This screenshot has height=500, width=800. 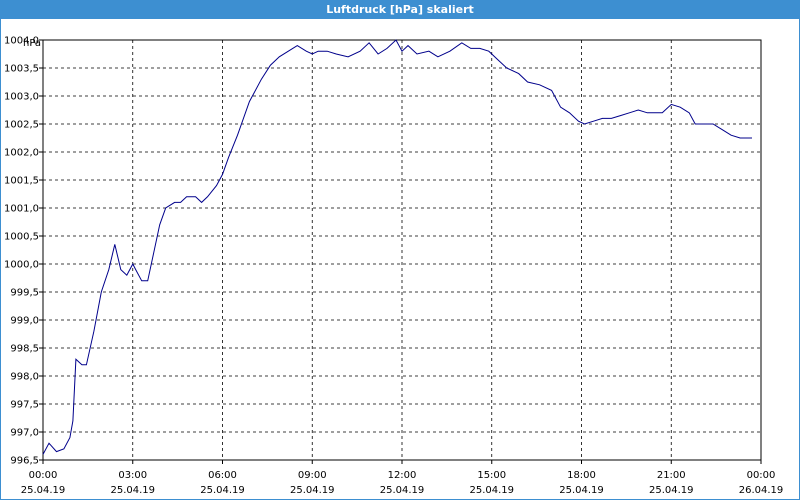 What do you see at coordinates (21, 69) in the screenshot?
I see `y-tick-label: 1003,5` at bounding box center [21, 69].